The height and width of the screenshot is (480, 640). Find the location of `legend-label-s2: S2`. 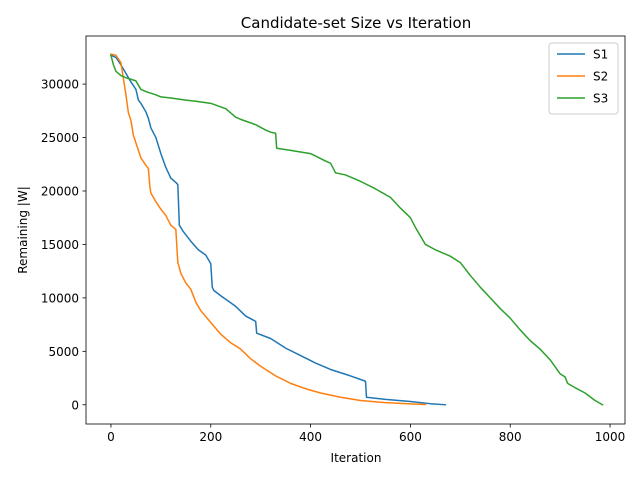

legend-label-s2: S2 is located at coordinates (600, 77).